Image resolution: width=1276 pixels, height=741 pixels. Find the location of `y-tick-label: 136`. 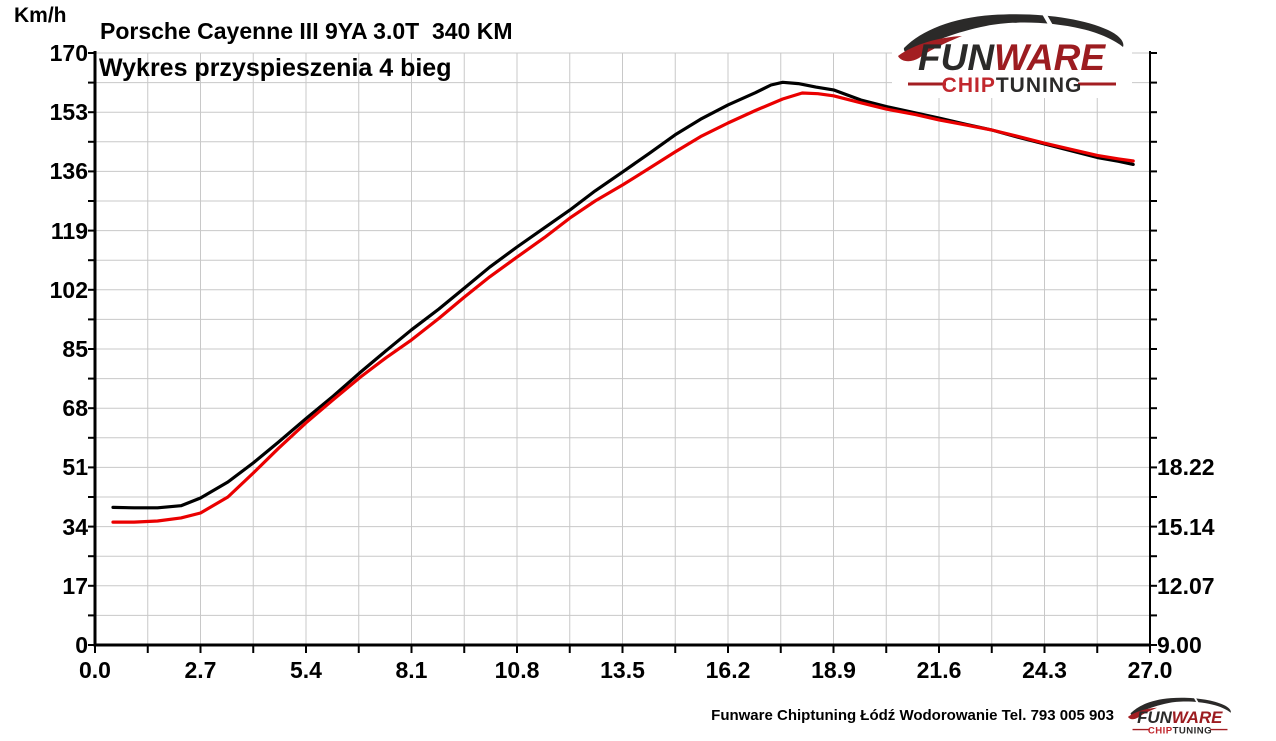

y-tick-label: 136 is located at coordinates (68, 171).